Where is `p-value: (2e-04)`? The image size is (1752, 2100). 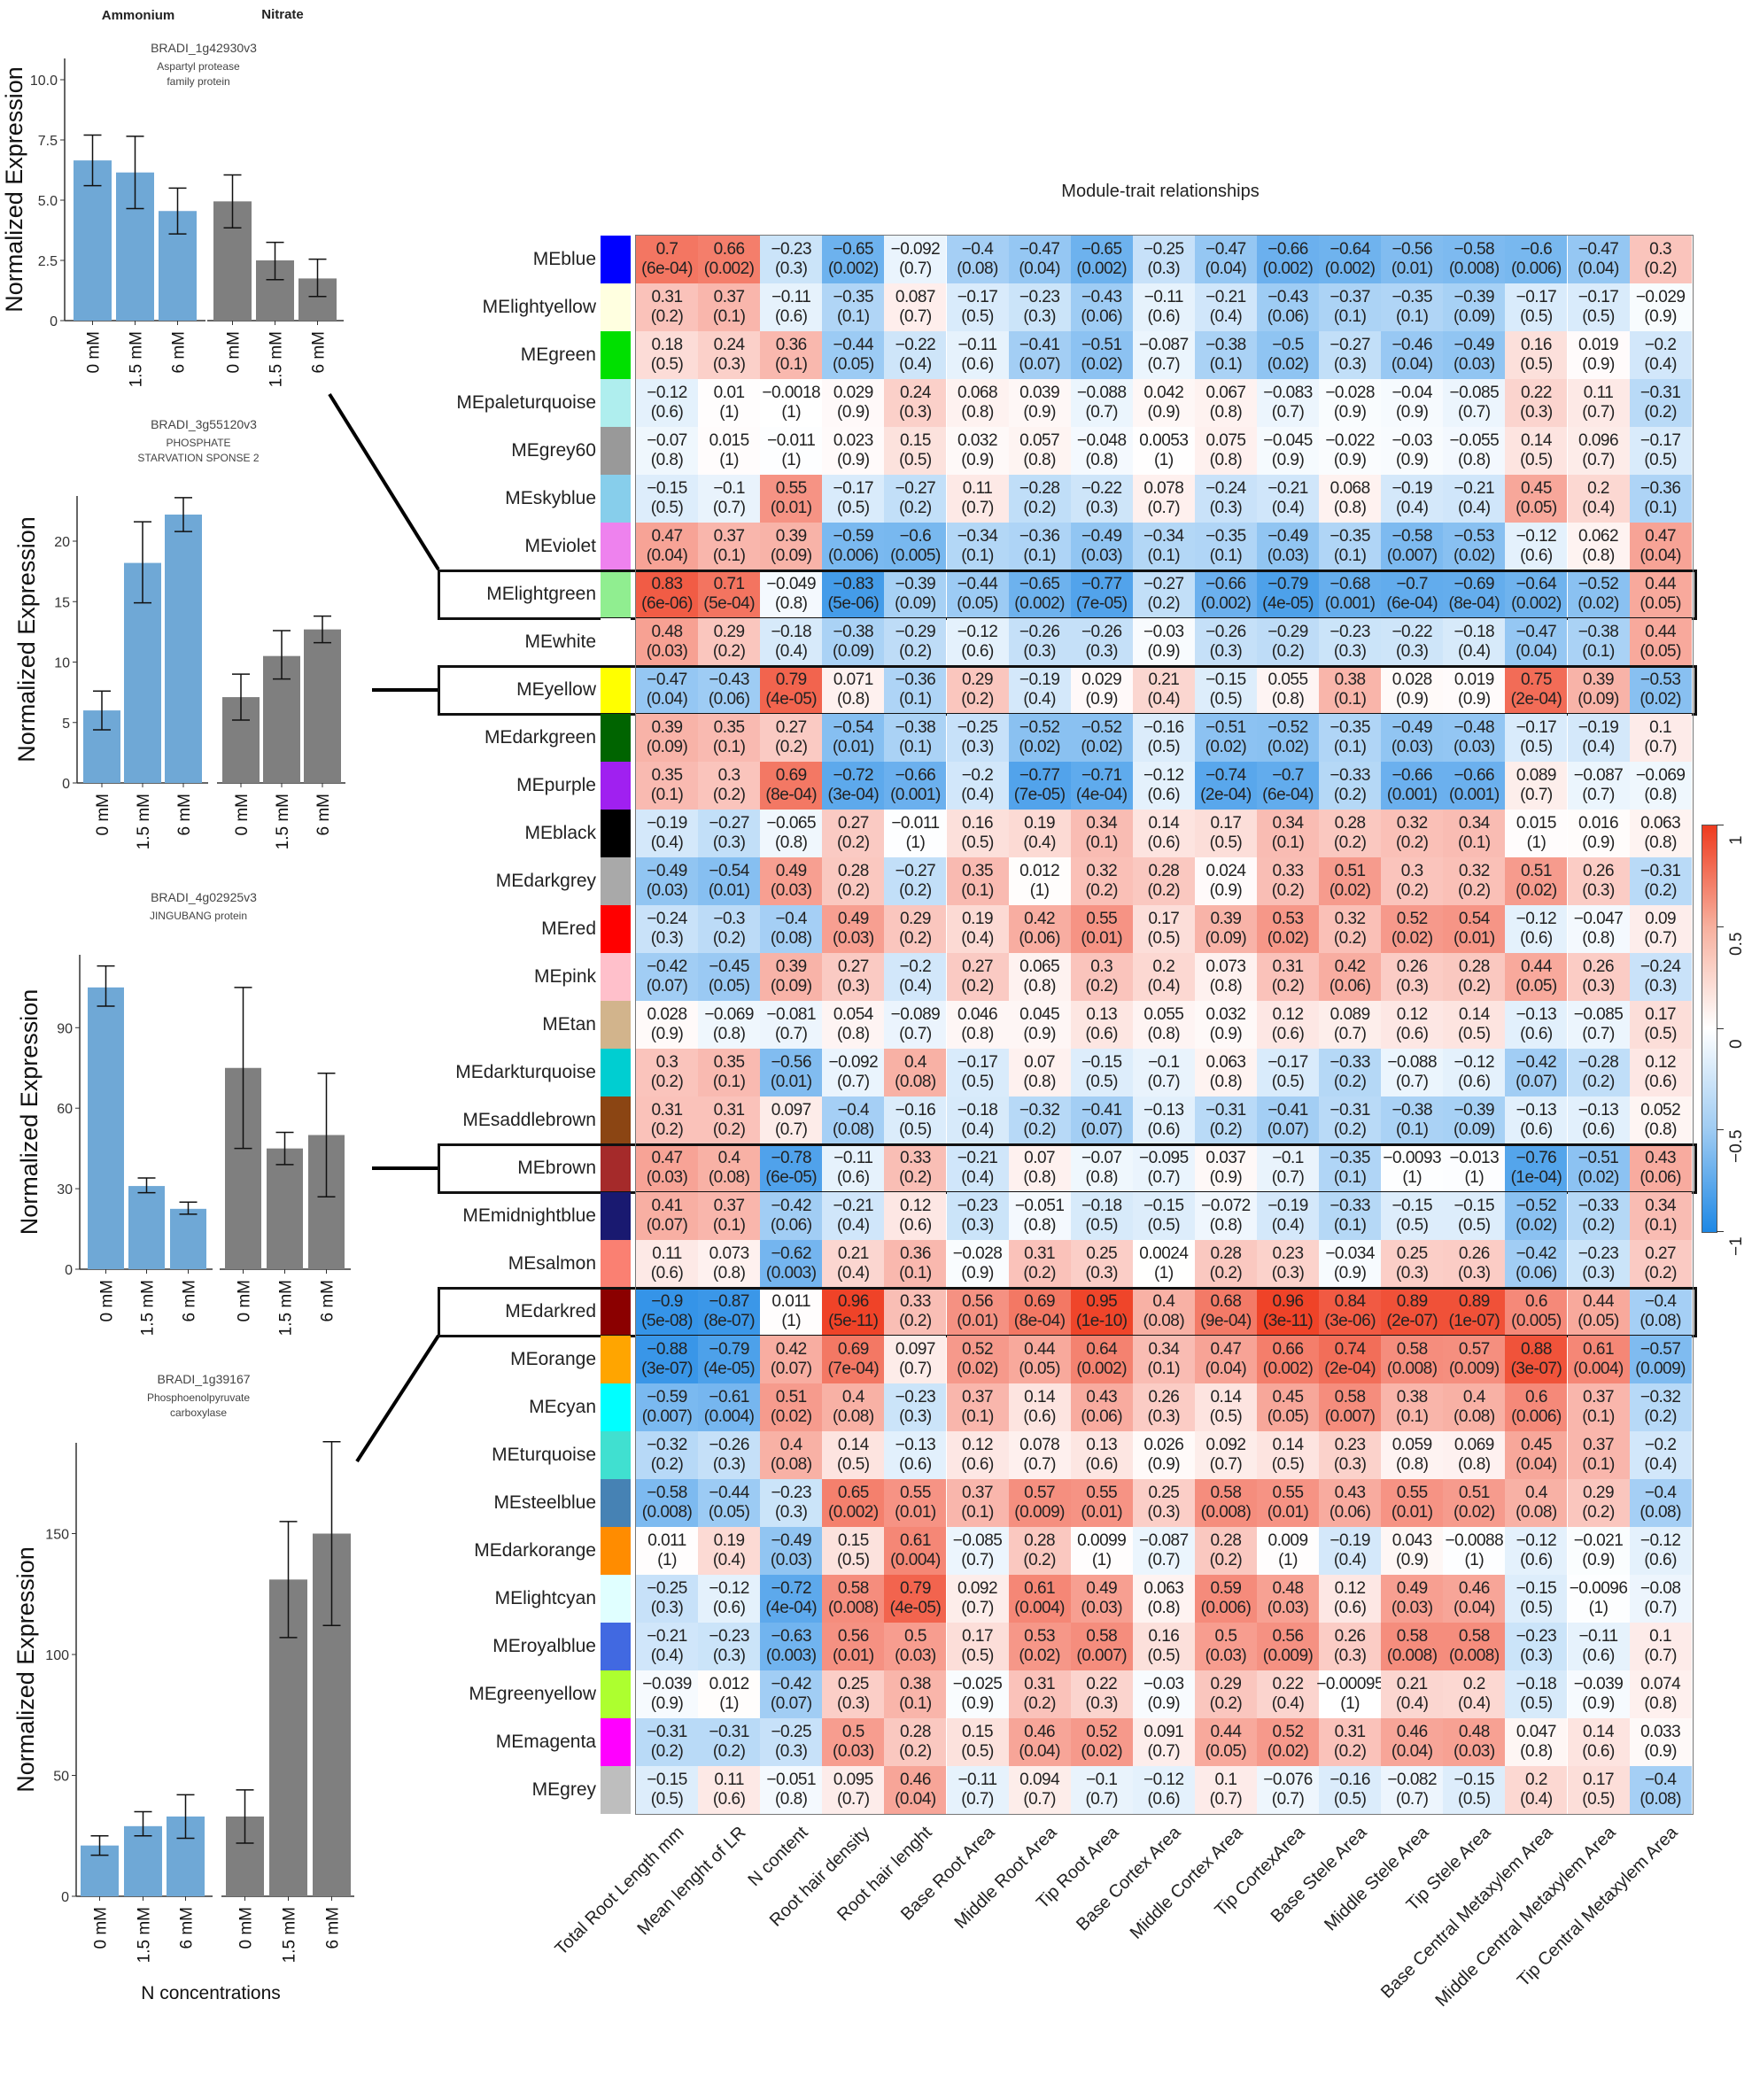
p-value: (2e-04) is located at coordinates (1350, 1369).